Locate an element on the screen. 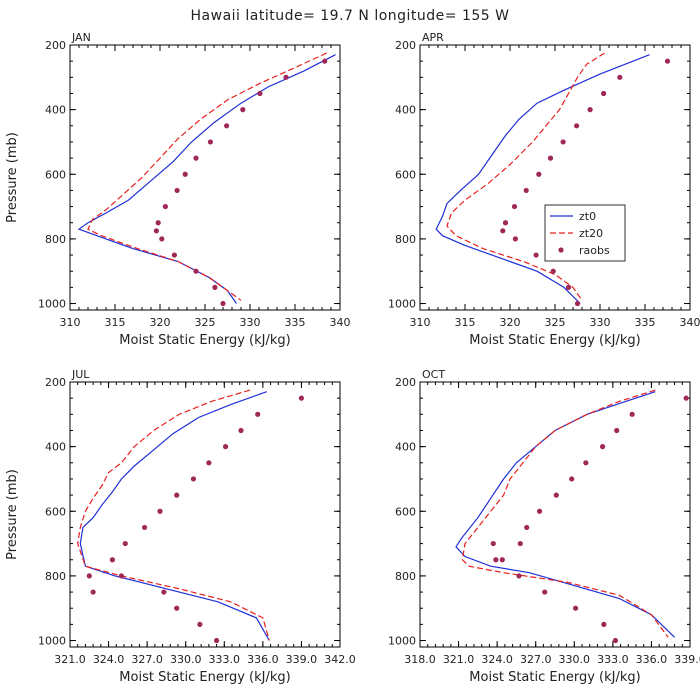 This screenshot has height=700, width=700. apr-xtick-label: 320 is located at coordinates (510, 322).